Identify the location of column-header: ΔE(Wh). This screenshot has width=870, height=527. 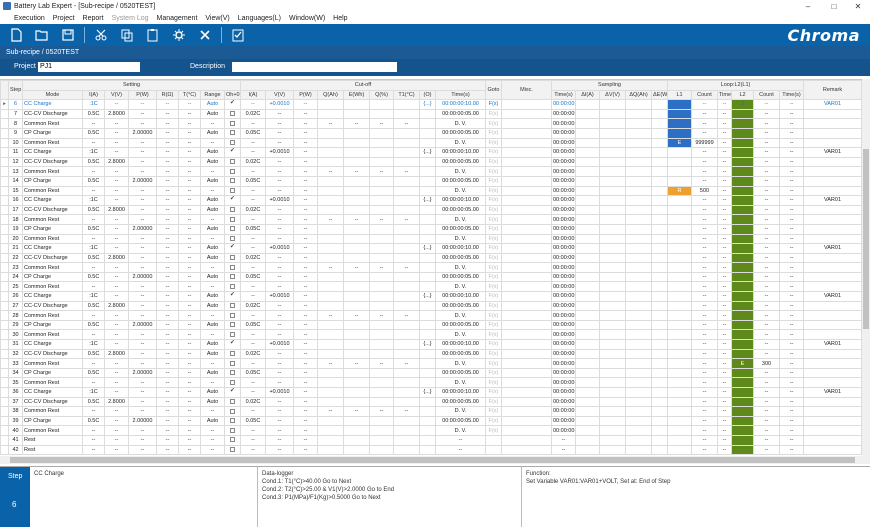
(659, 95).